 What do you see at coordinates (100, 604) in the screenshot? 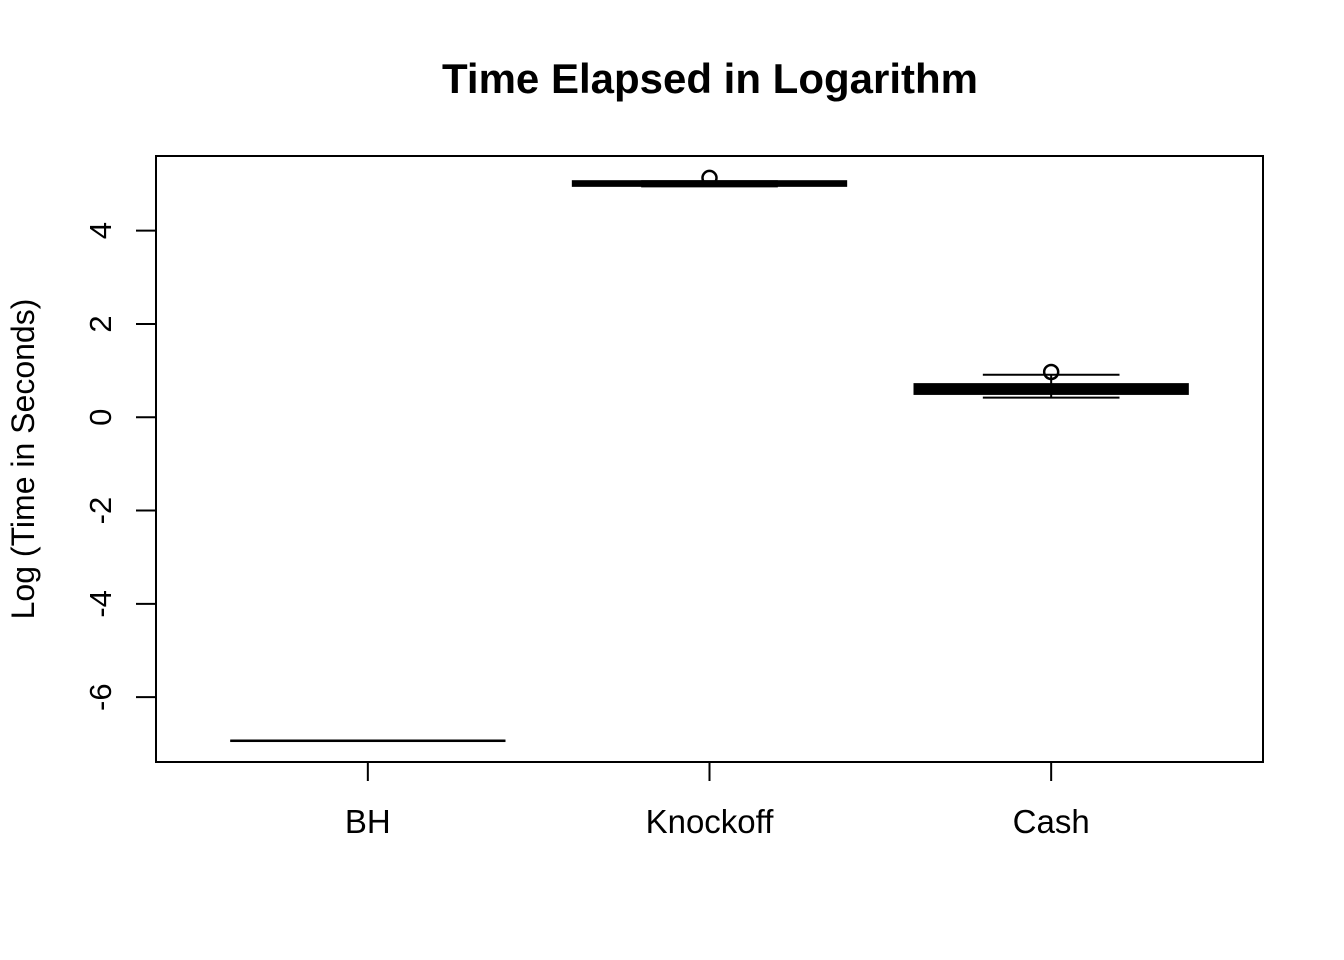
I see `y-tick-label: -4` at bounding box center [100, 604].